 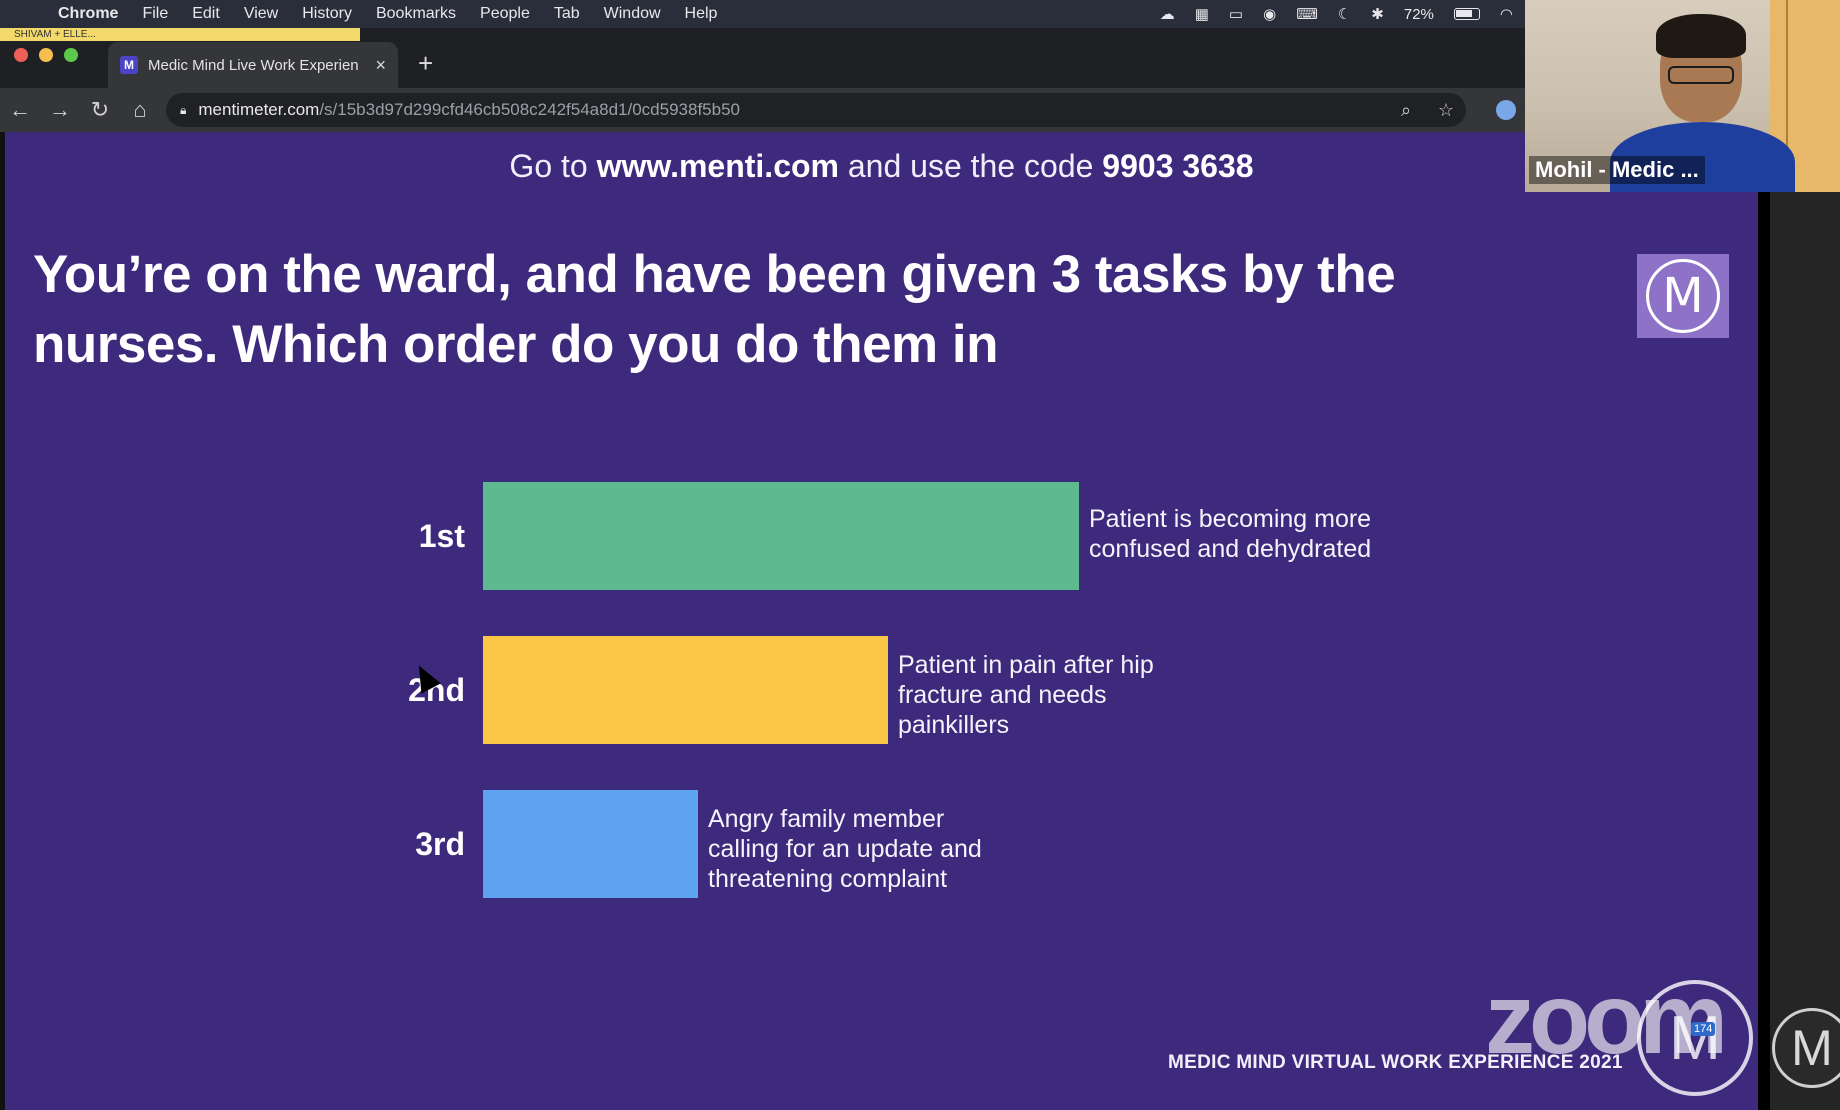 What do you see at coordinates (206, 13) in the screenshot?
I see `menu-edit: Edit` at bounding box center [206, 13].